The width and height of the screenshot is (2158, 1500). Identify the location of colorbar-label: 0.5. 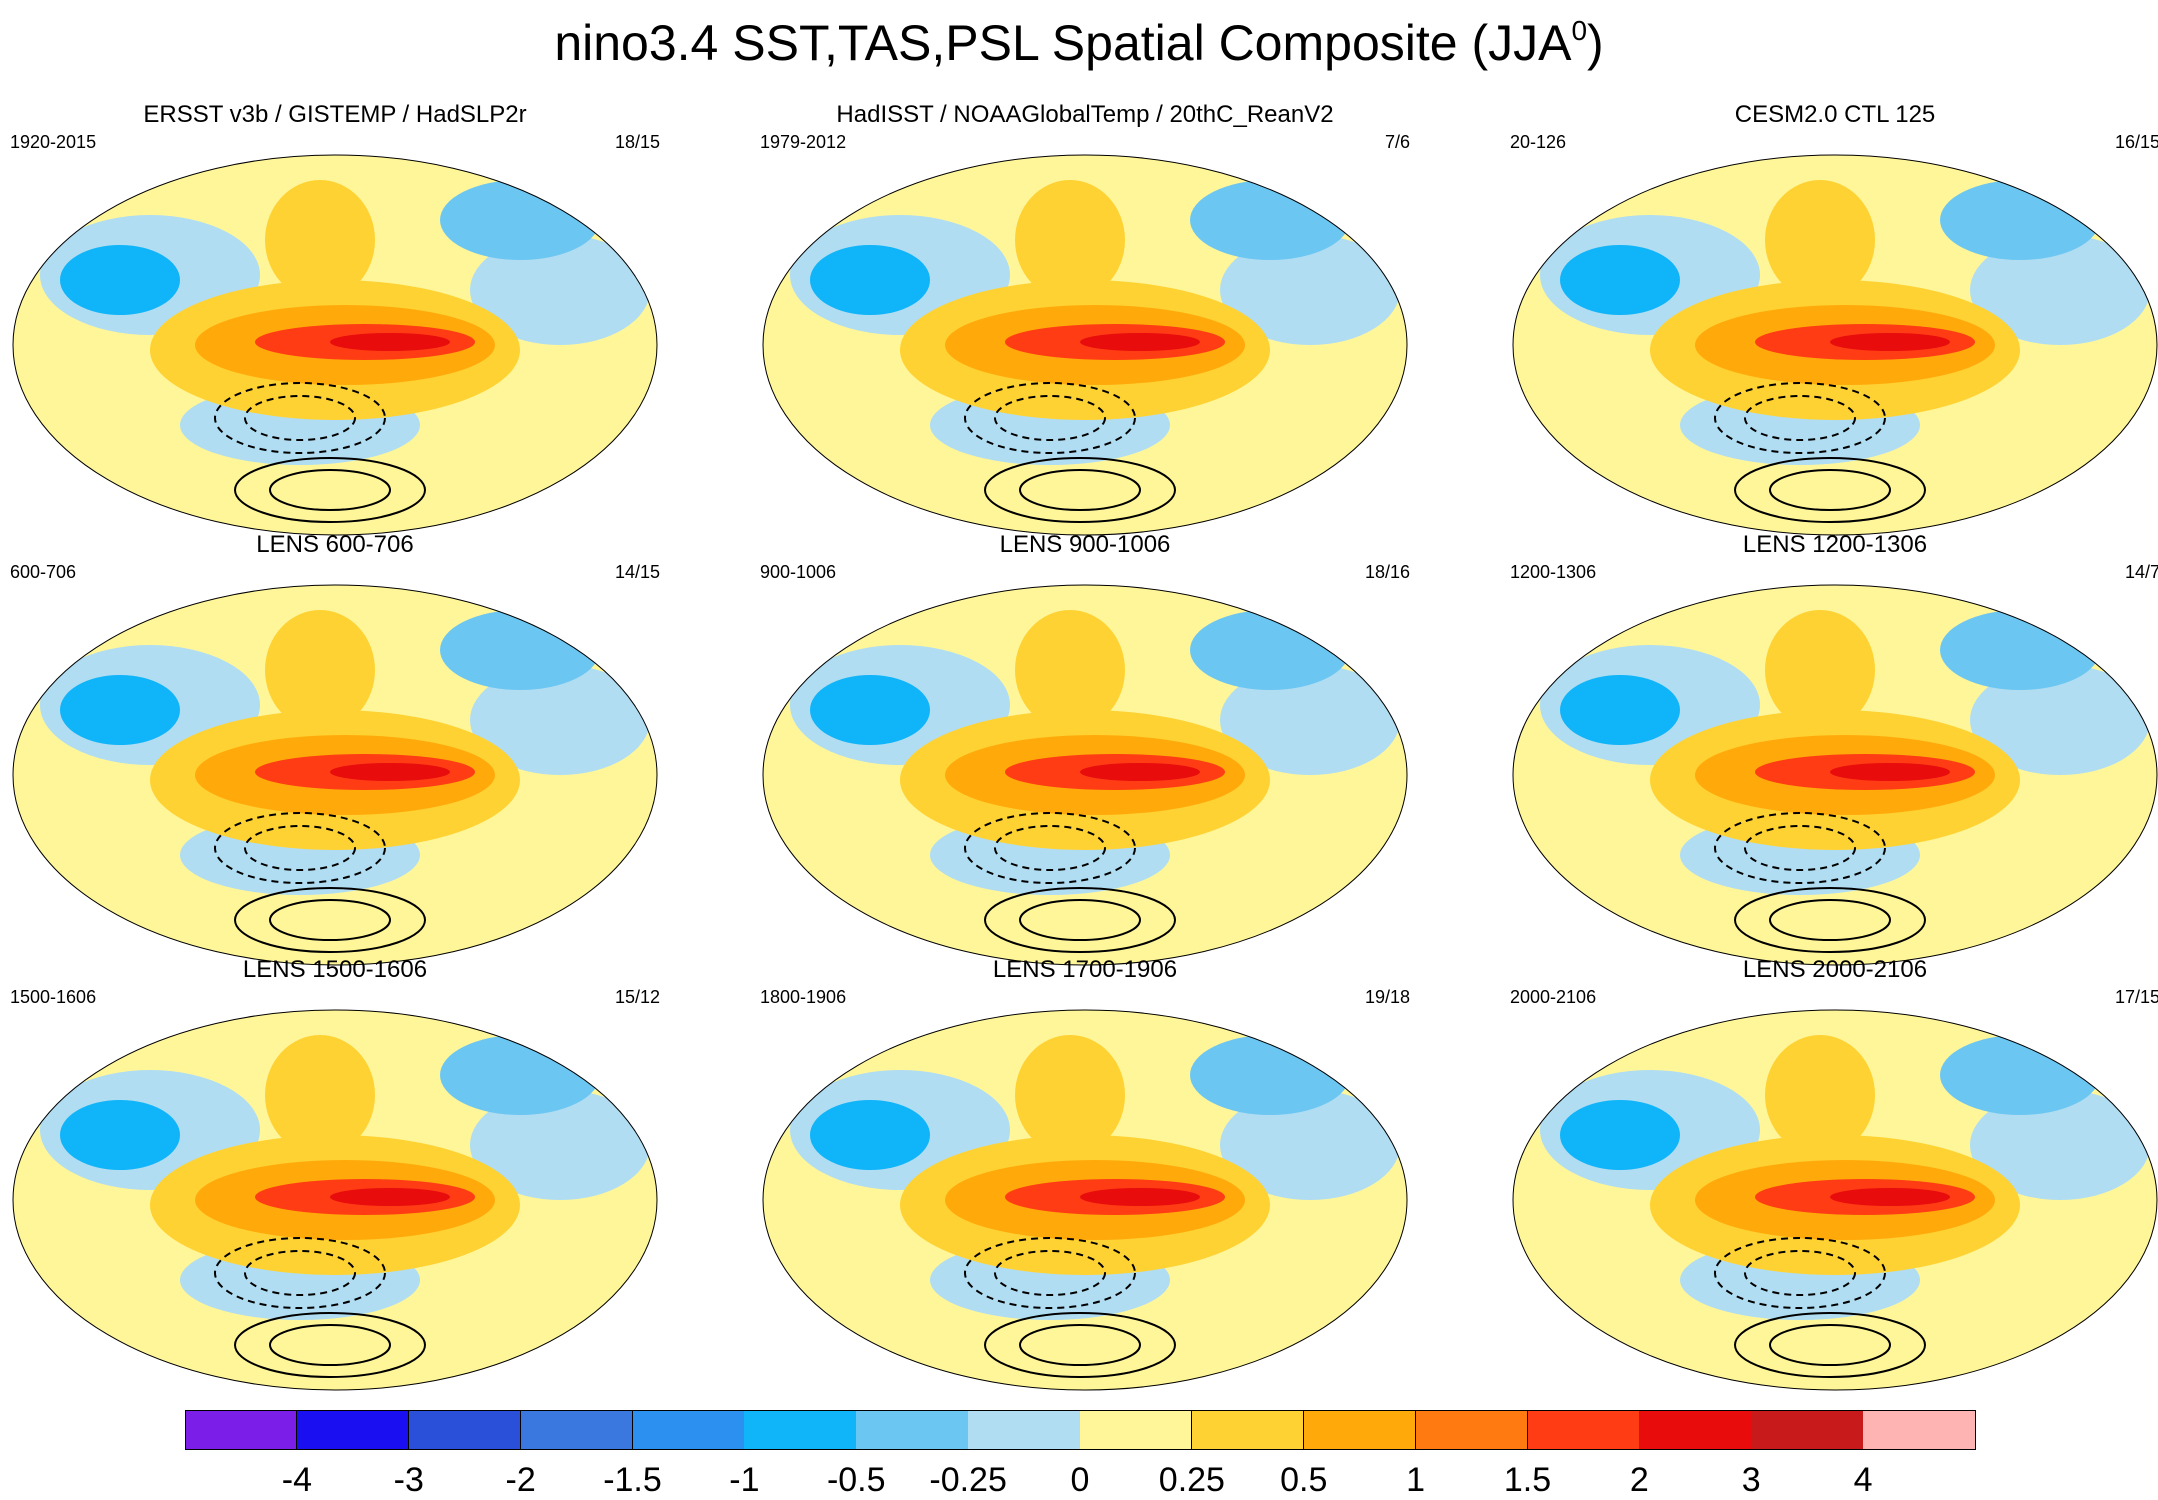
(1304, 1480).